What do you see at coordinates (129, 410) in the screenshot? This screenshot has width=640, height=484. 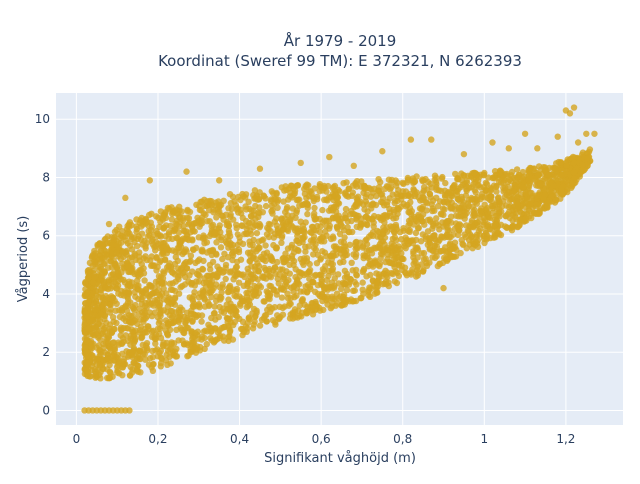 I see `data-point-zero-period` at bounding box center [129, 410].